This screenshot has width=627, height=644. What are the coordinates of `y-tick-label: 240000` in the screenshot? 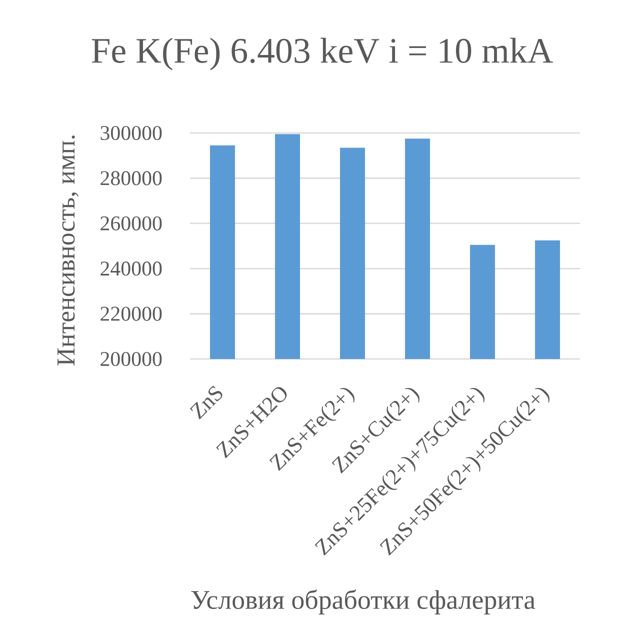 It's located at (131, 269).